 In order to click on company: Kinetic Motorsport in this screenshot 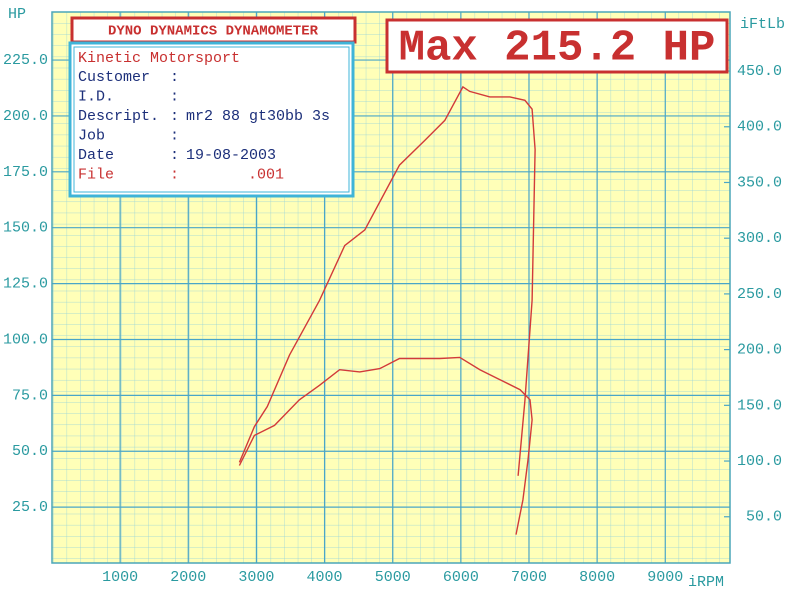, I will do `click(159, 58)`.